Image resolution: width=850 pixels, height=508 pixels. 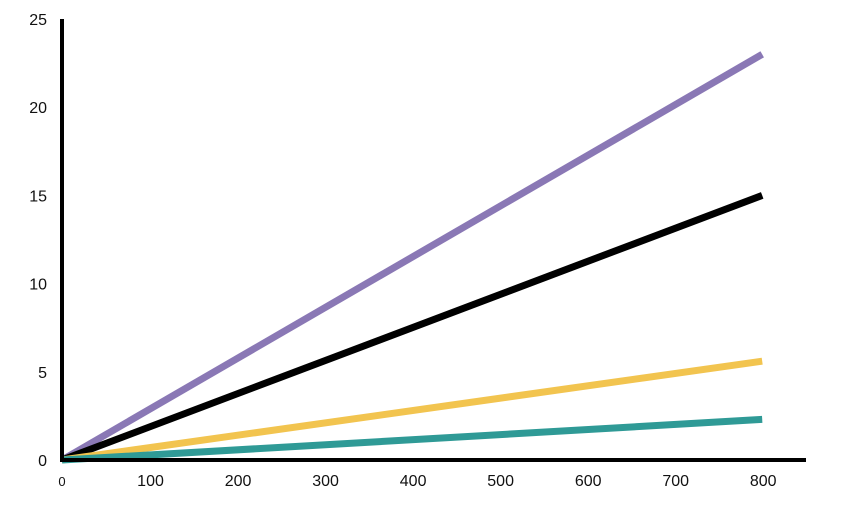 I want to click on x-tick-label: 100, so click(x=150, y=481).